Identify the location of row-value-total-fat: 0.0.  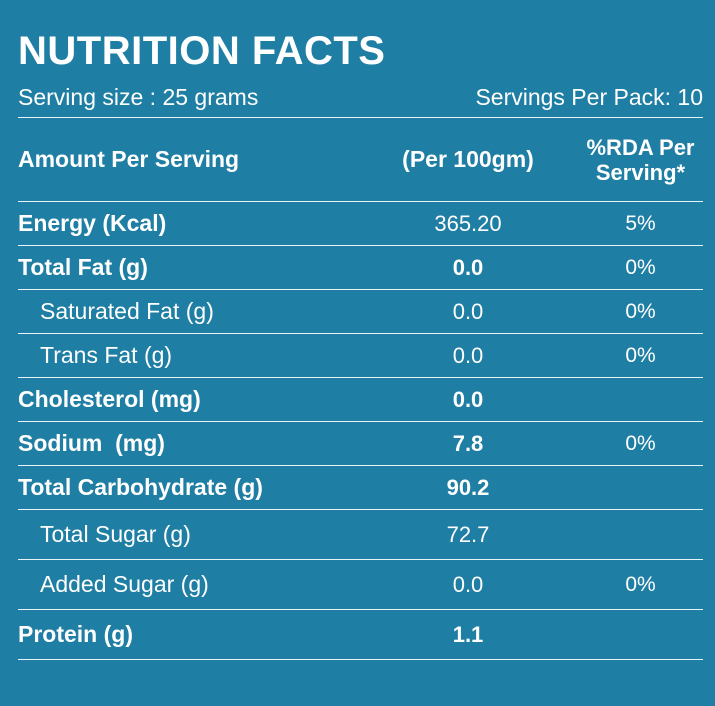
(468, 267).